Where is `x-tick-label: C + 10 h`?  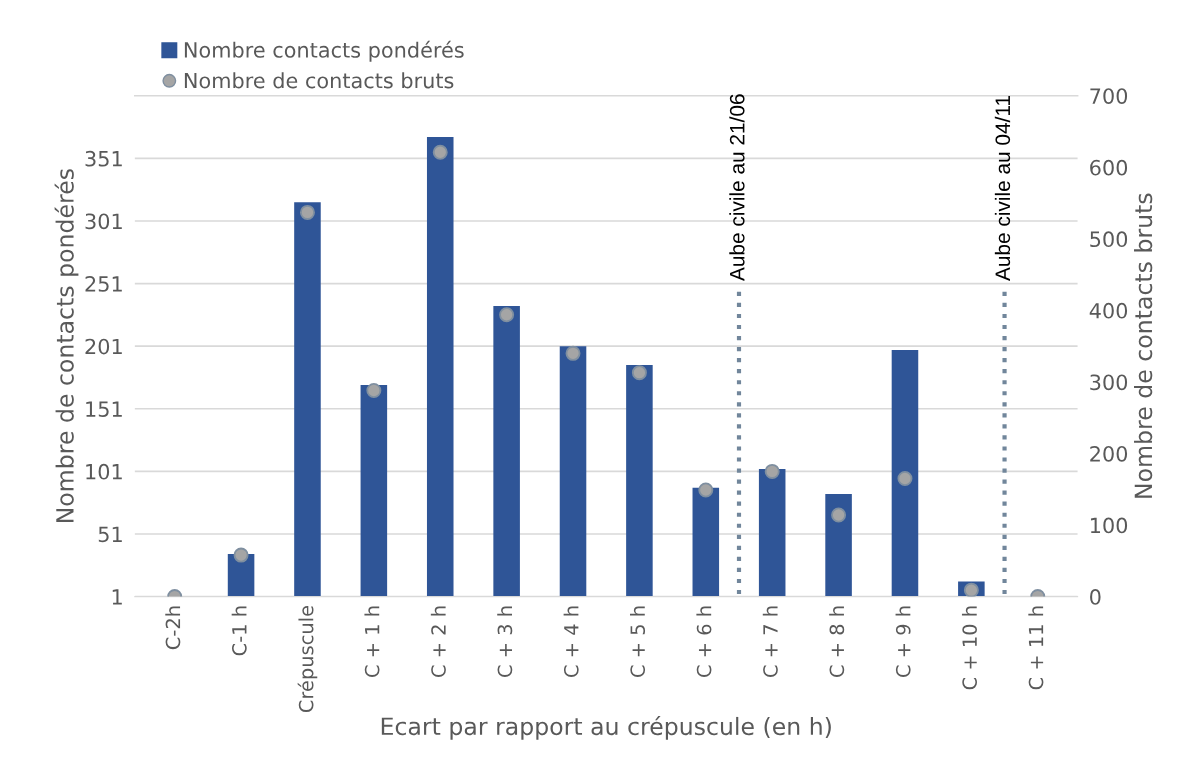 x-tick-label: C + 10 h is located at coordinates (969, 648).